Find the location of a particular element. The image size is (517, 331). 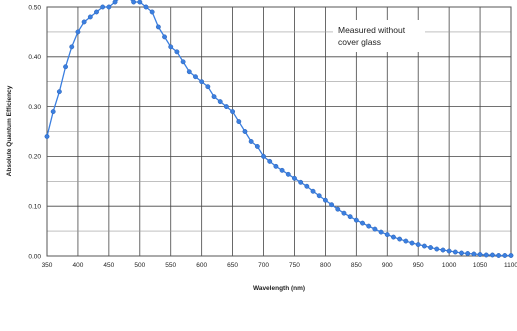

y-axis-title: Absolute Quantum Efficiency is located at coordinates (9, 130).